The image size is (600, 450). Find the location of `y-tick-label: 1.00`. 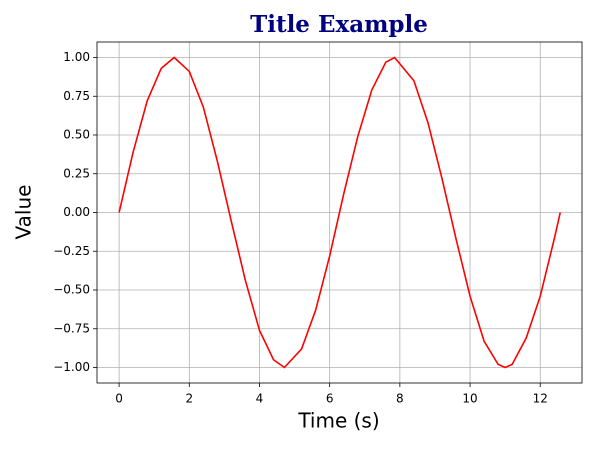

y-tick-label: 1.00 is located at coordinates (76, 57).